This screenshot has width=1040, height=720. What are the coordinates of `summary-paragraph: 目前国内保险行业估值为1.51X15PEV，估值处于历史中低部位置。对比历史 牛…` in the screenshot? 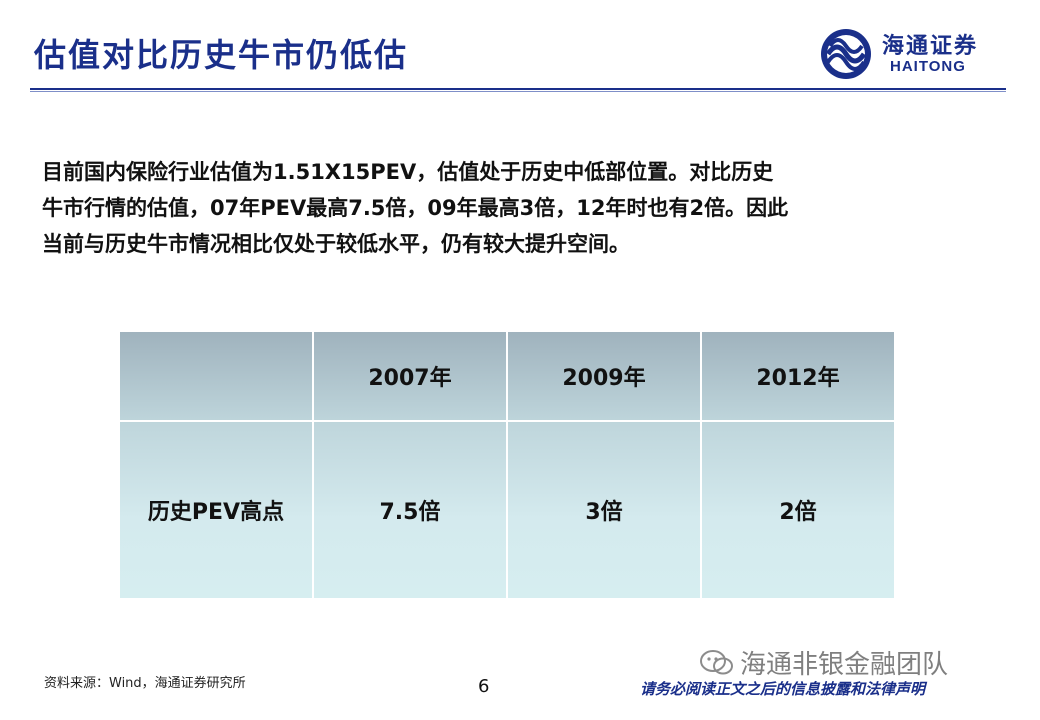 It's located at (507, 208).